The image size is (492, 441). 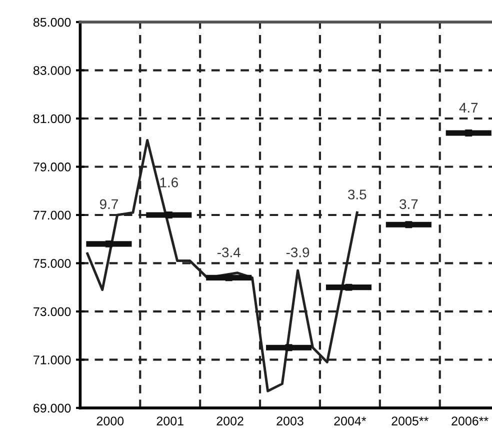 What do you see at coordinates (52, 215) in the screenshot?
I see `y-tick-label: 77.000` at bounding box center [52, 215].